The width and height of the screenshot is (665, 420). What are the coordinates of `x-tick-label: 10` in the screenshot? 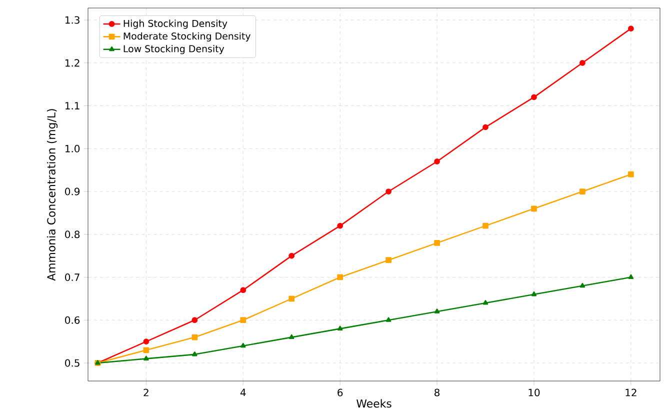 It's located at (534, 392).